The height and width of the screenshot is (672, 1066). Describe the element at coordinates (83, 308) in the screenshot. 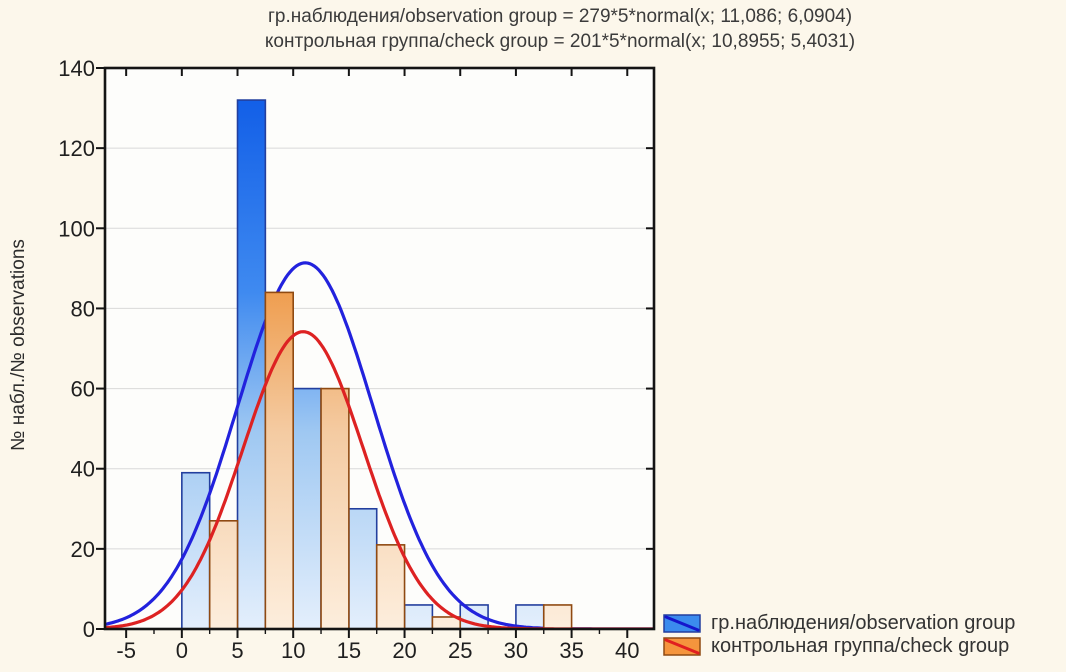

I see `y-tick-label: 80` at that location.